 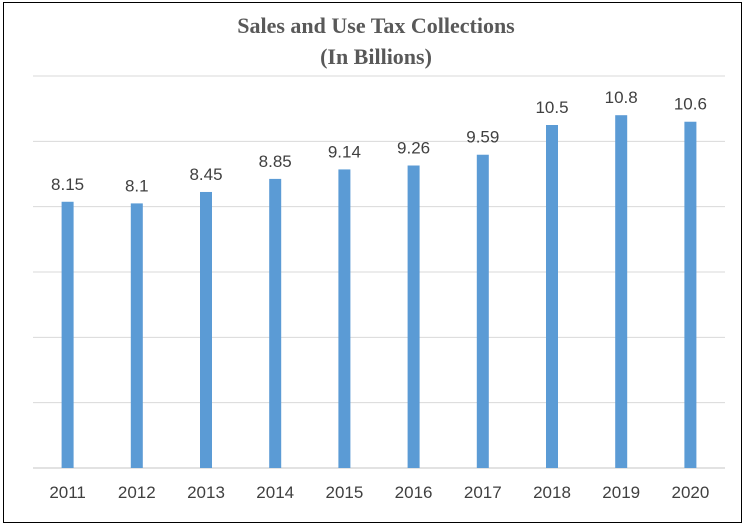 What do you see at coordinates (136, 335) in the screenshot?
I see `bar-2012` at bounding box center [136, 335].